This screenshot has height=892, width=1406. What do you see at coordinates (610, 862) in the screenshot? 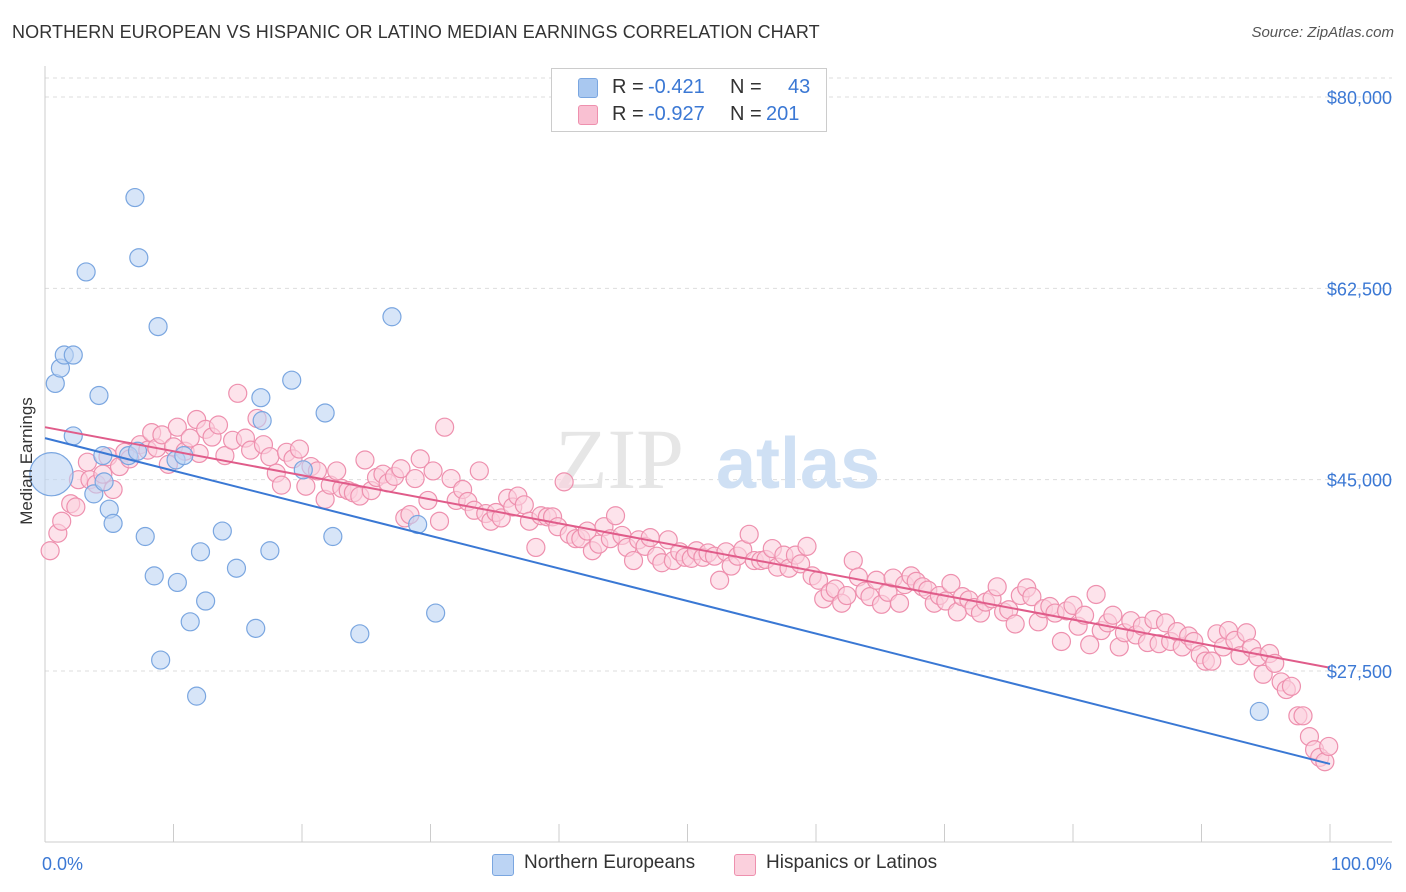
I see `legend-label: Northern Europeans` at bounding box center [610, 862].